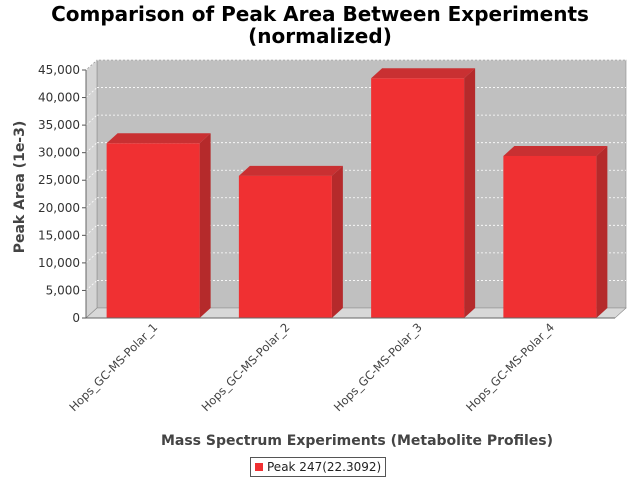  What do you see at coordinates (59, 153) in the screenshot?
I see `y-tick-label: 30,000` at bounding box center [59, 153].